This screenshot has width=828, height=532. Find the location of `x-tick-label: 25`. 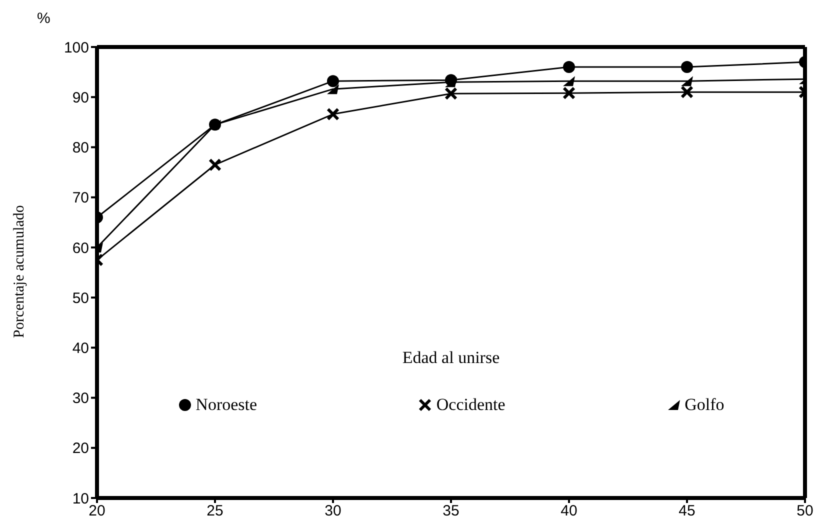

x-tick-label: 25 is located at coordinates (215, 511).